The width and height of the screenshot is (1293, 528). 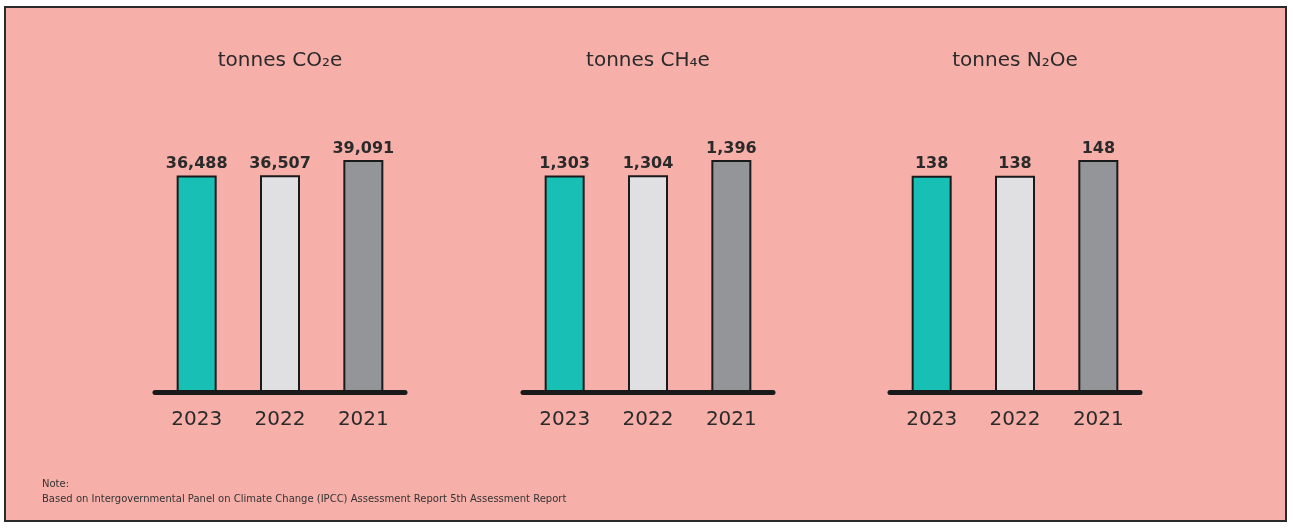 I want to click on data-label: 39,091, so click(x=363, y=147).